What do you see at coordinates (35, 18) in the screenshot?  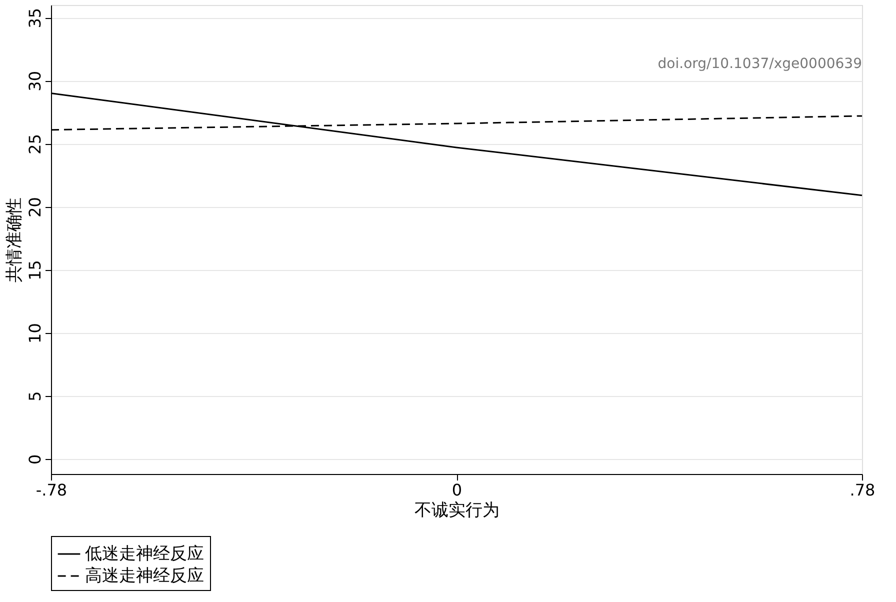 I see `y-tick-label: 35` at bounding box center [35, 18].